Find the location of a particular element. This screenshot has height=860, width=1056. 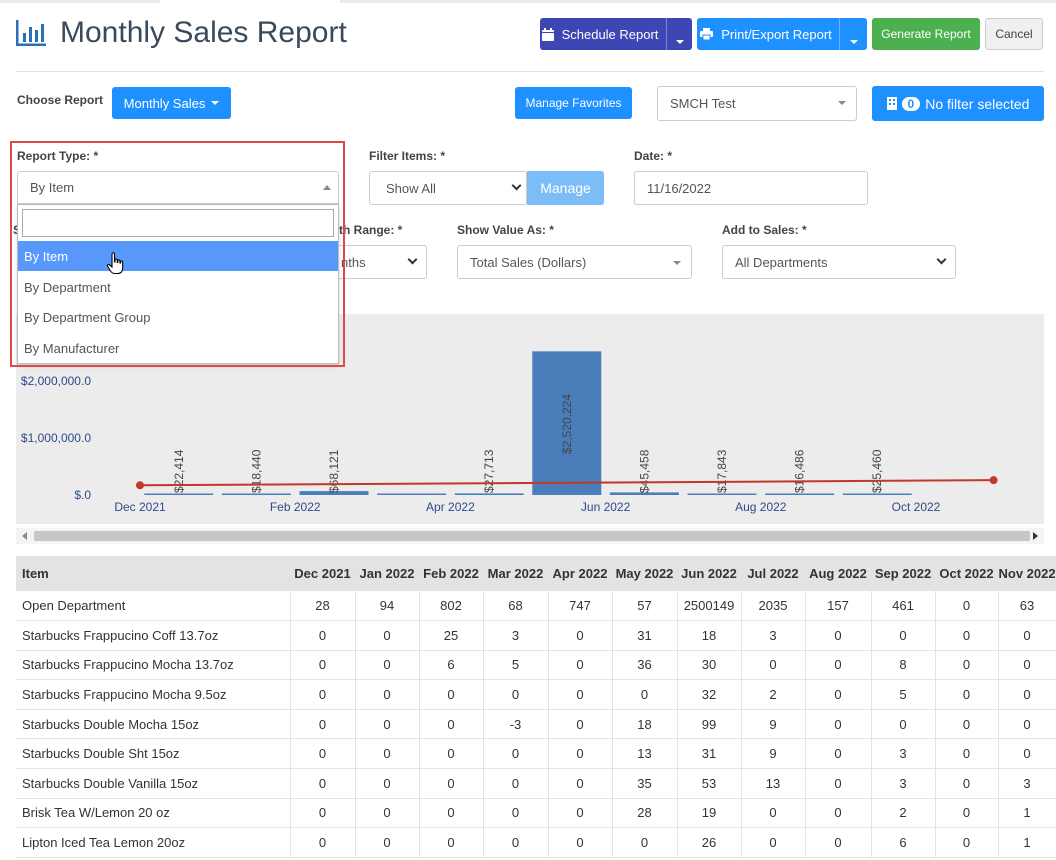

scroll-right-icon is located at coordinates (1035, 536).